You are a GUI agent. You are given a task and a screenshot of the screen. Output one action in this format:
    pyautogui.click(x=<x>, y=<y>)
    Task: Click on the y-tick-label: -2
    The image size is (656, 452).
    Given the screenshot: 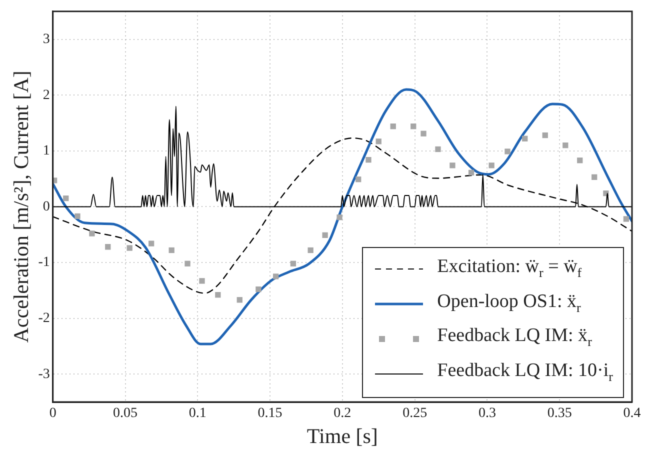 What is the action you would take?
    pyautogui.click(x=44, y=318)
    